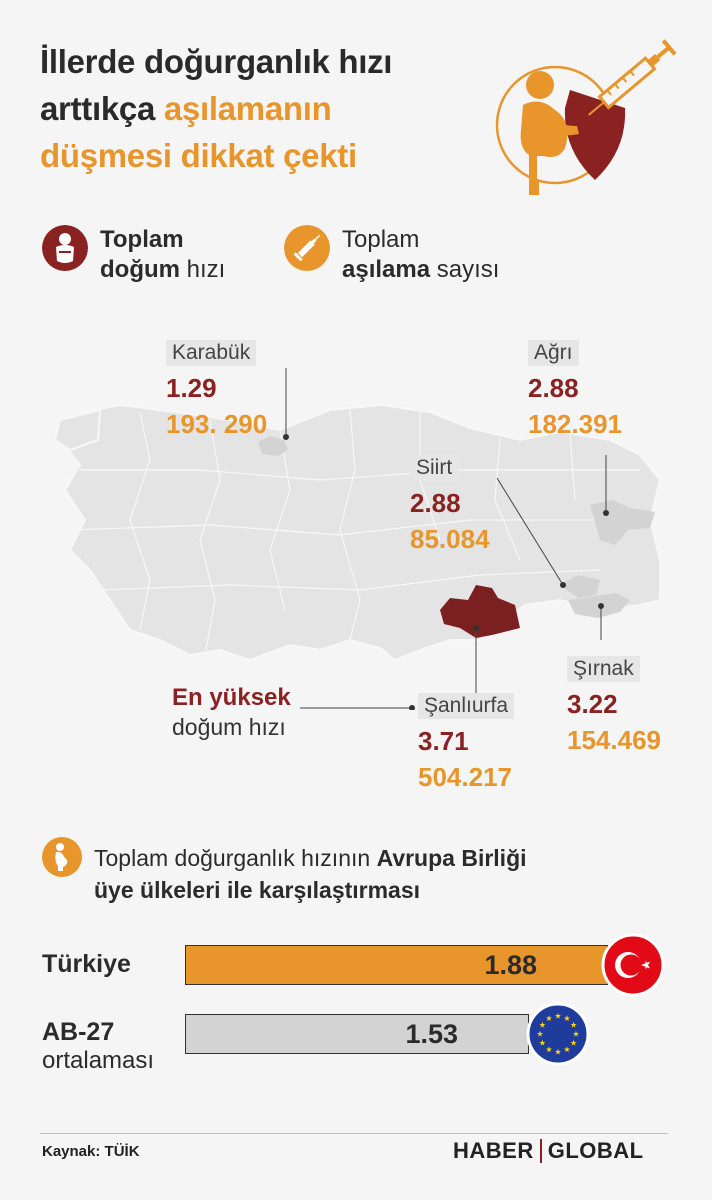  Describe the element at coordinates (553, 353) in the screenshot. I see `province-name: Ağrı` at that location.